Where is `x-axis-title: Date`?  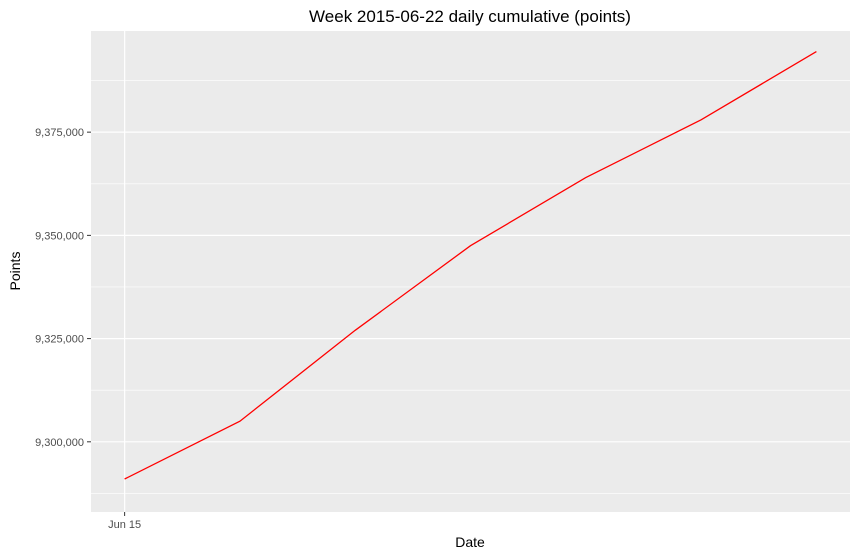 x-axis-title: Date is located at coordinates (470, 542).